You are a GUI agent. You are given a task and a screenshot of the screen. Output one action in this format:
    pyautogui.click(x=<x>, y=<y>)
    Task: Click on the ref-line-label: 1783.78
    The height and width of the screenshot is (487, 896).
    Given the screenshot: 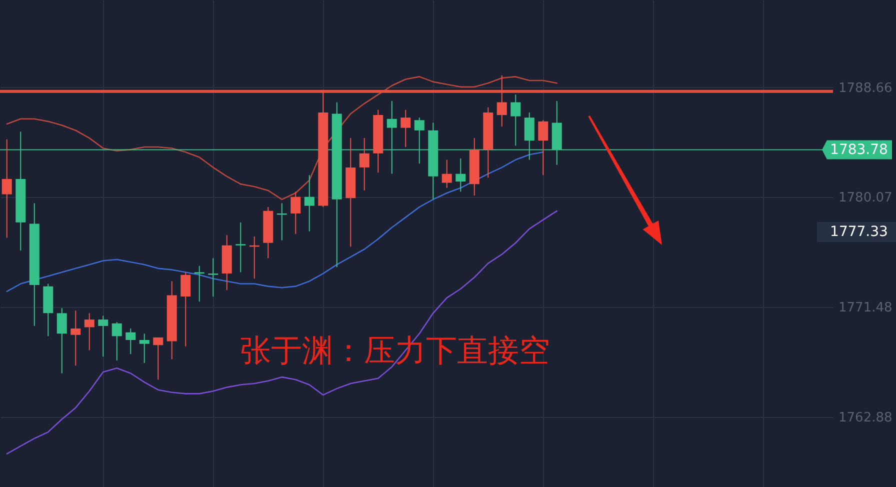 What is the action you would take?
    pyautogui.click(x=859, y=150)
    